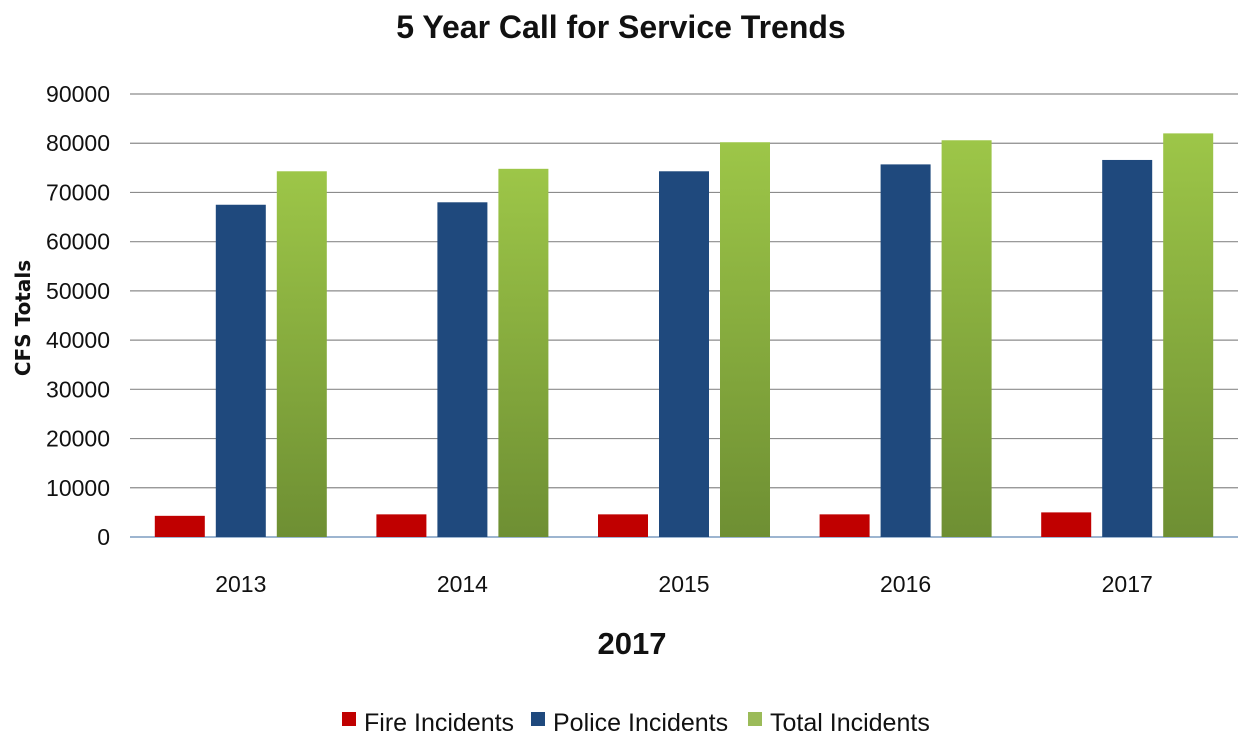  What do you see at coordinates (966, 338) in the screenshot?
I see `bar-total-incidents-2016` at bounding box center [966, 338].